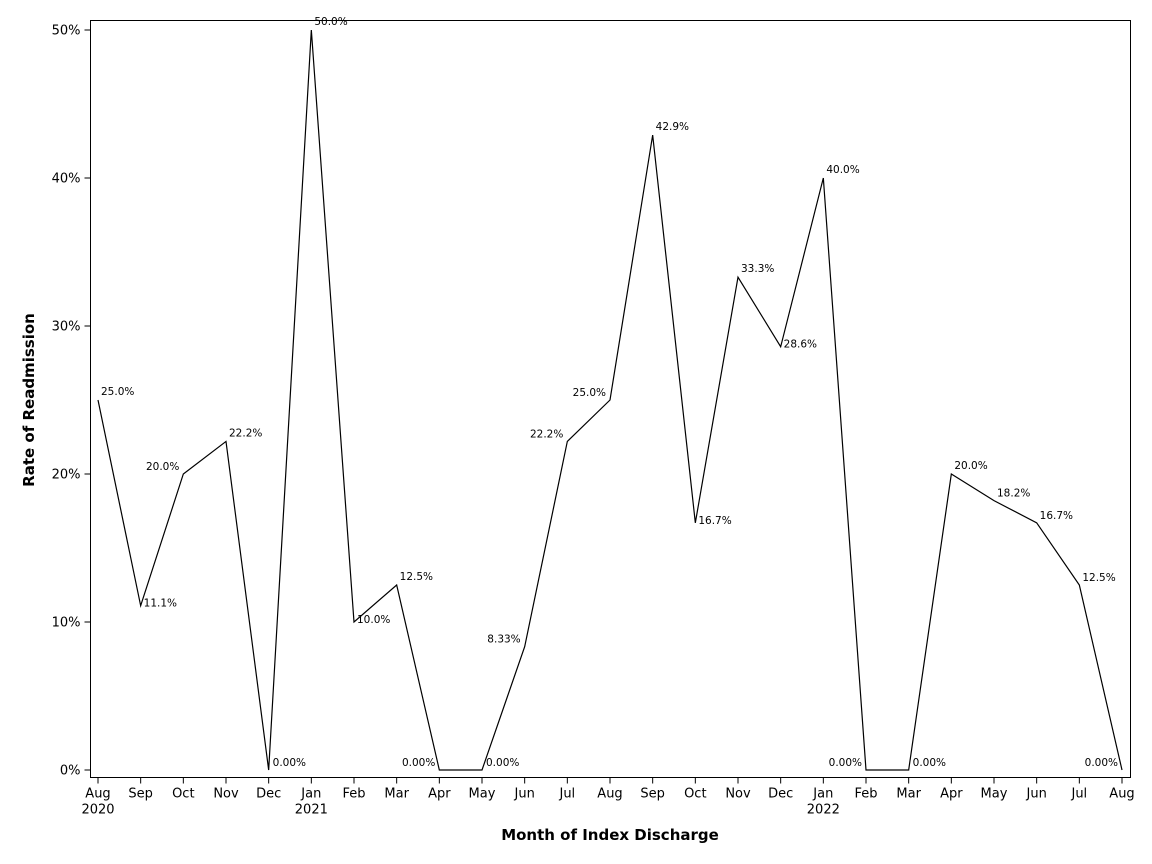 The width and height of the screenshot is (1152, 864). Describe the element at coordinates (311, 810) in the screenshot. I see `x-year-label: 2021` at that location.